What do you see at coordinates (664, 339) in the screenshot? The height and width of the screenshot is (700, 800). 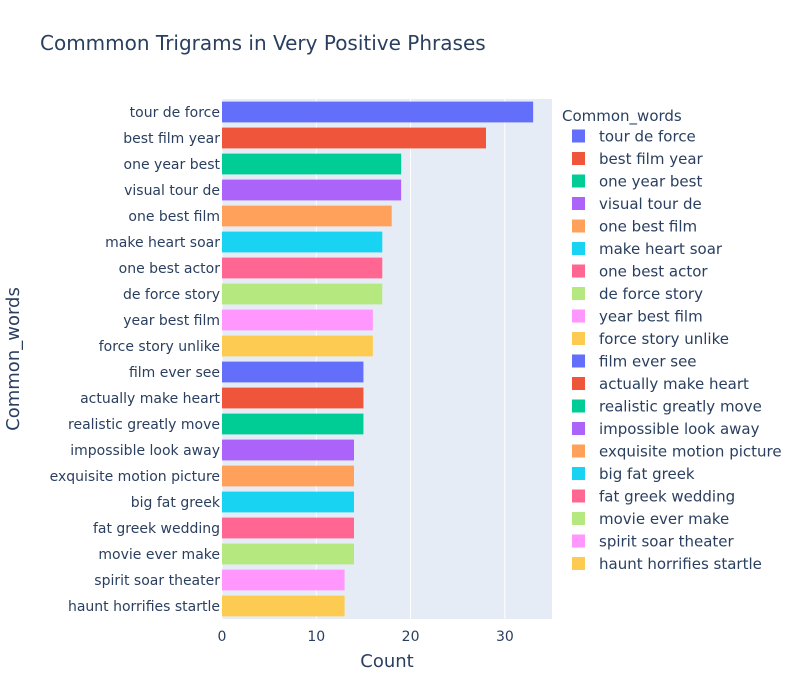 I see `legend-item-label: force story unlike` at bounding box center [664, 339].